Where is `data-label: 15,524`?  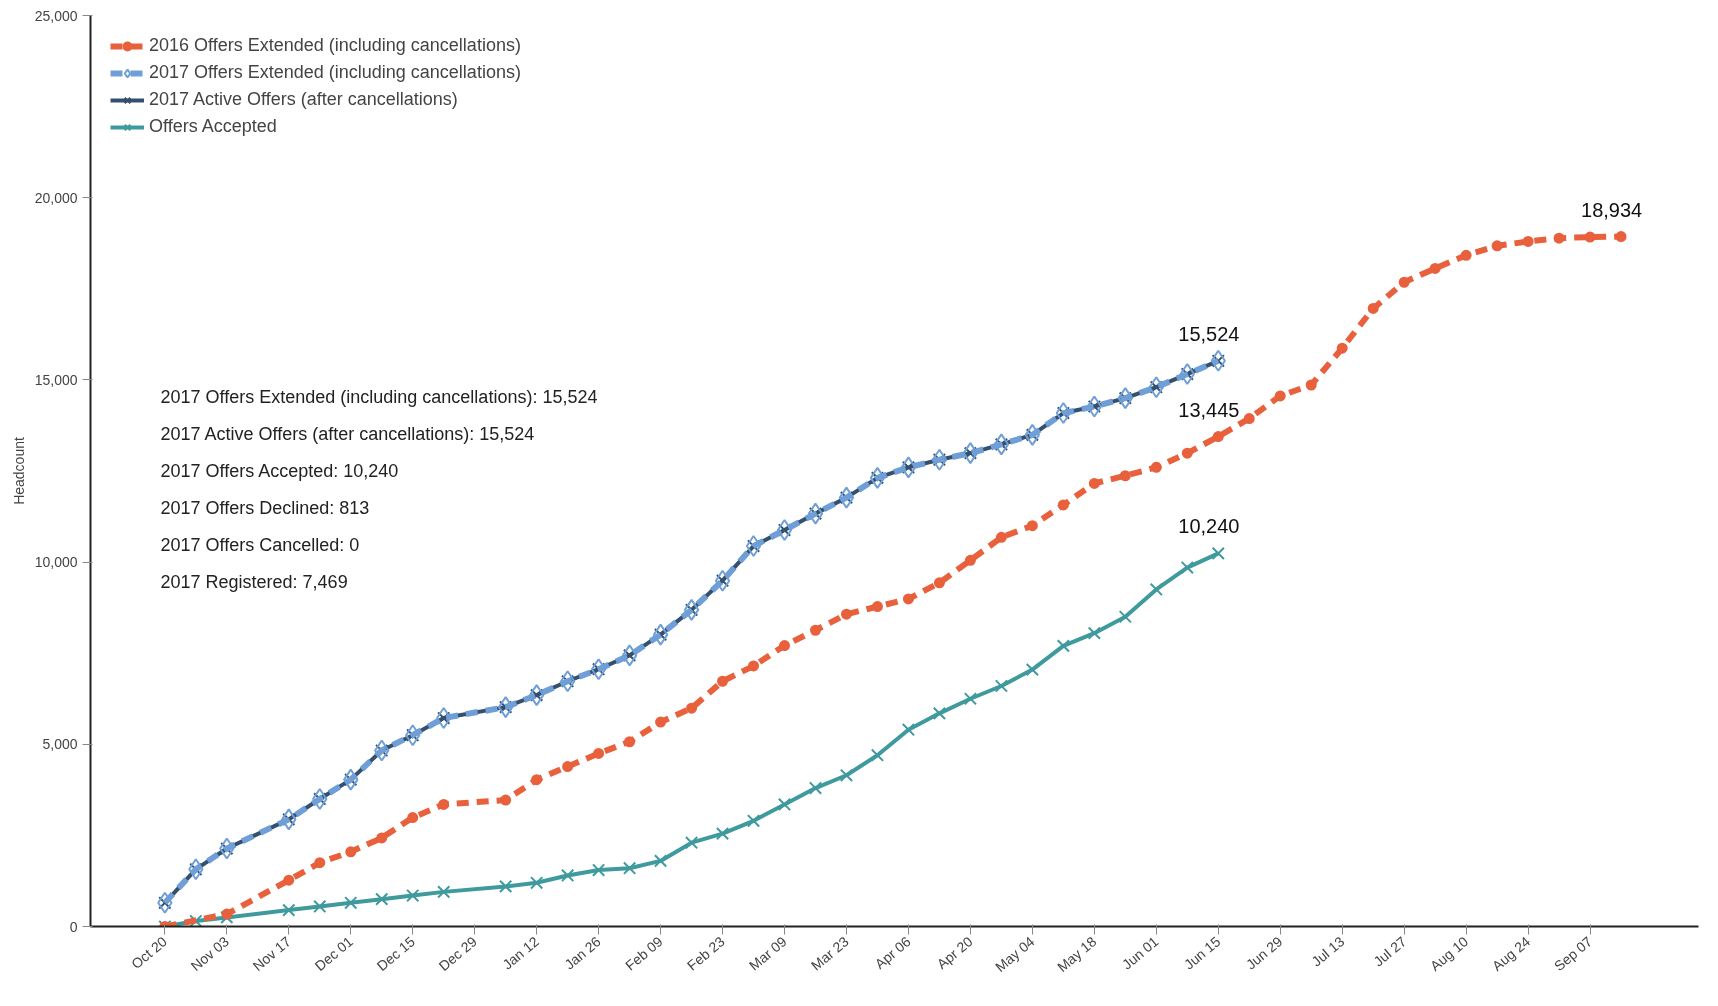
data-label: 15,524 is located at coordinates (1209, 333).